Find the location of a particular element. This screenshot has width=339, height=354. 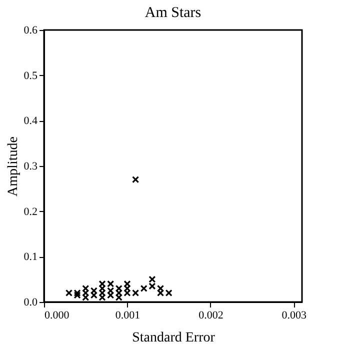

chart-title: Am Stars is located at coordinates (173, 13).